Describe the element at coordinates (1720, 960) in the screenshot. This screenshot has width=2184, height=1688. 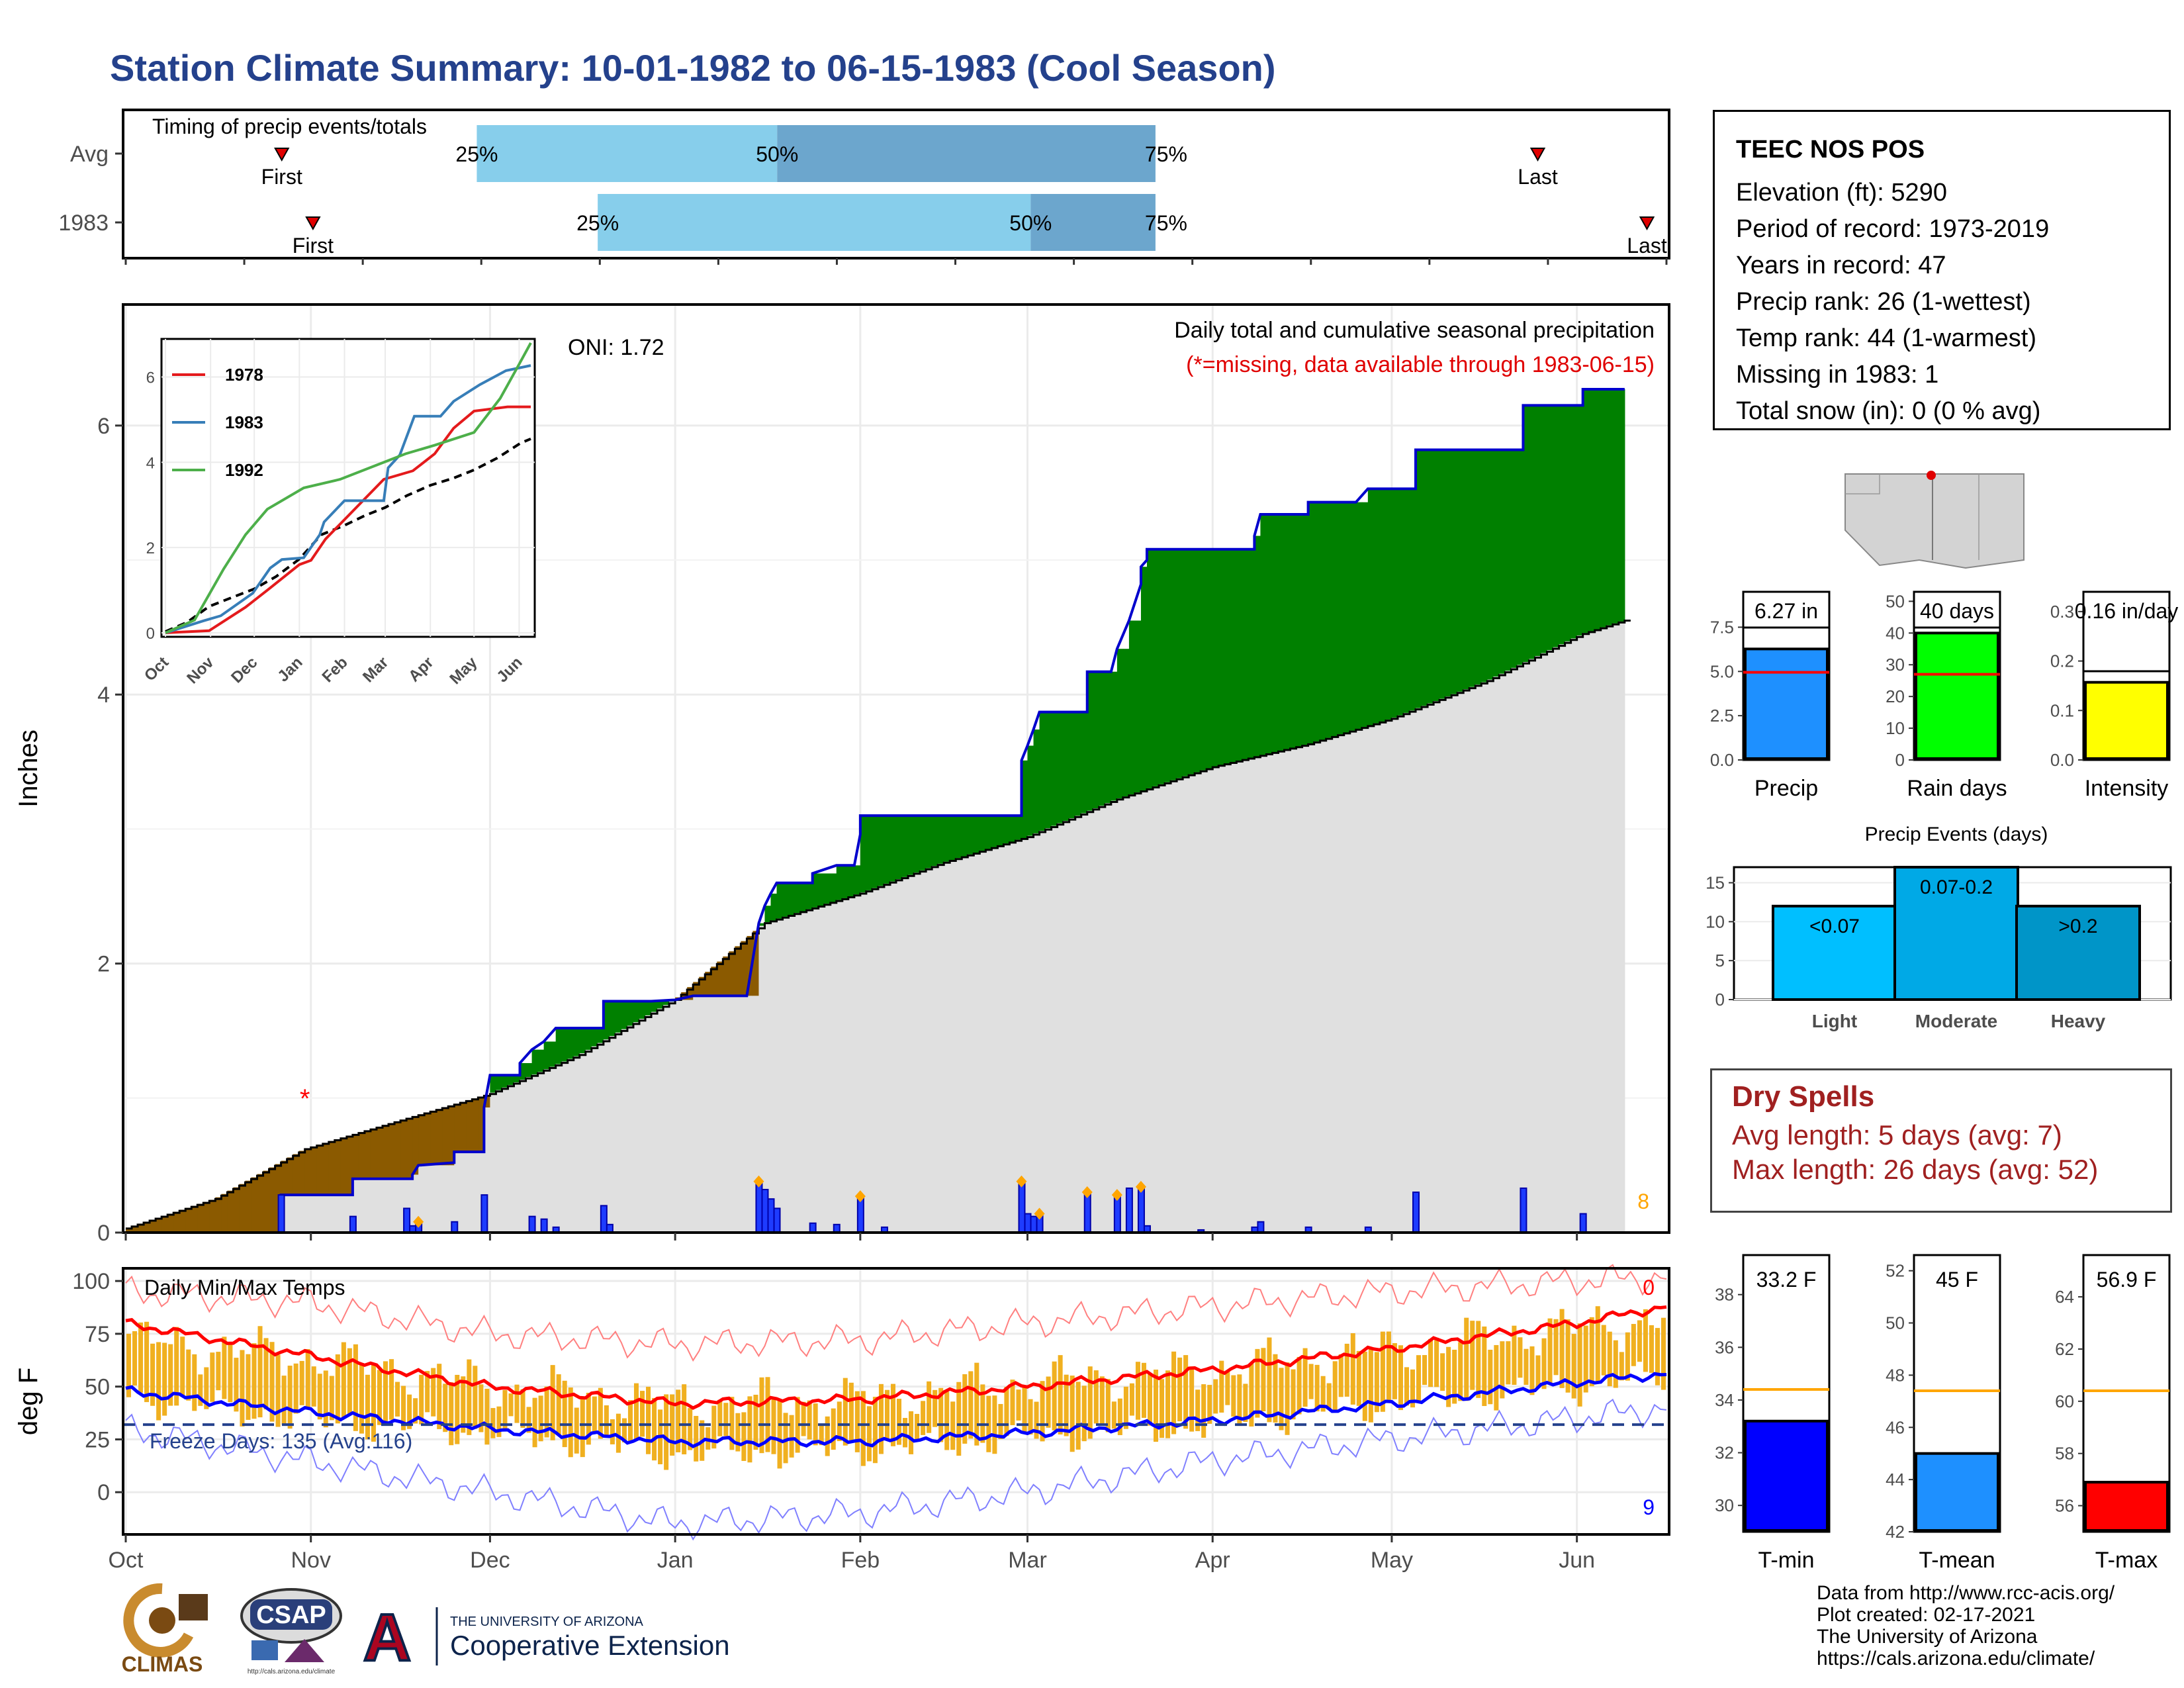
I see `events-y-tick-label: 5` at that location.